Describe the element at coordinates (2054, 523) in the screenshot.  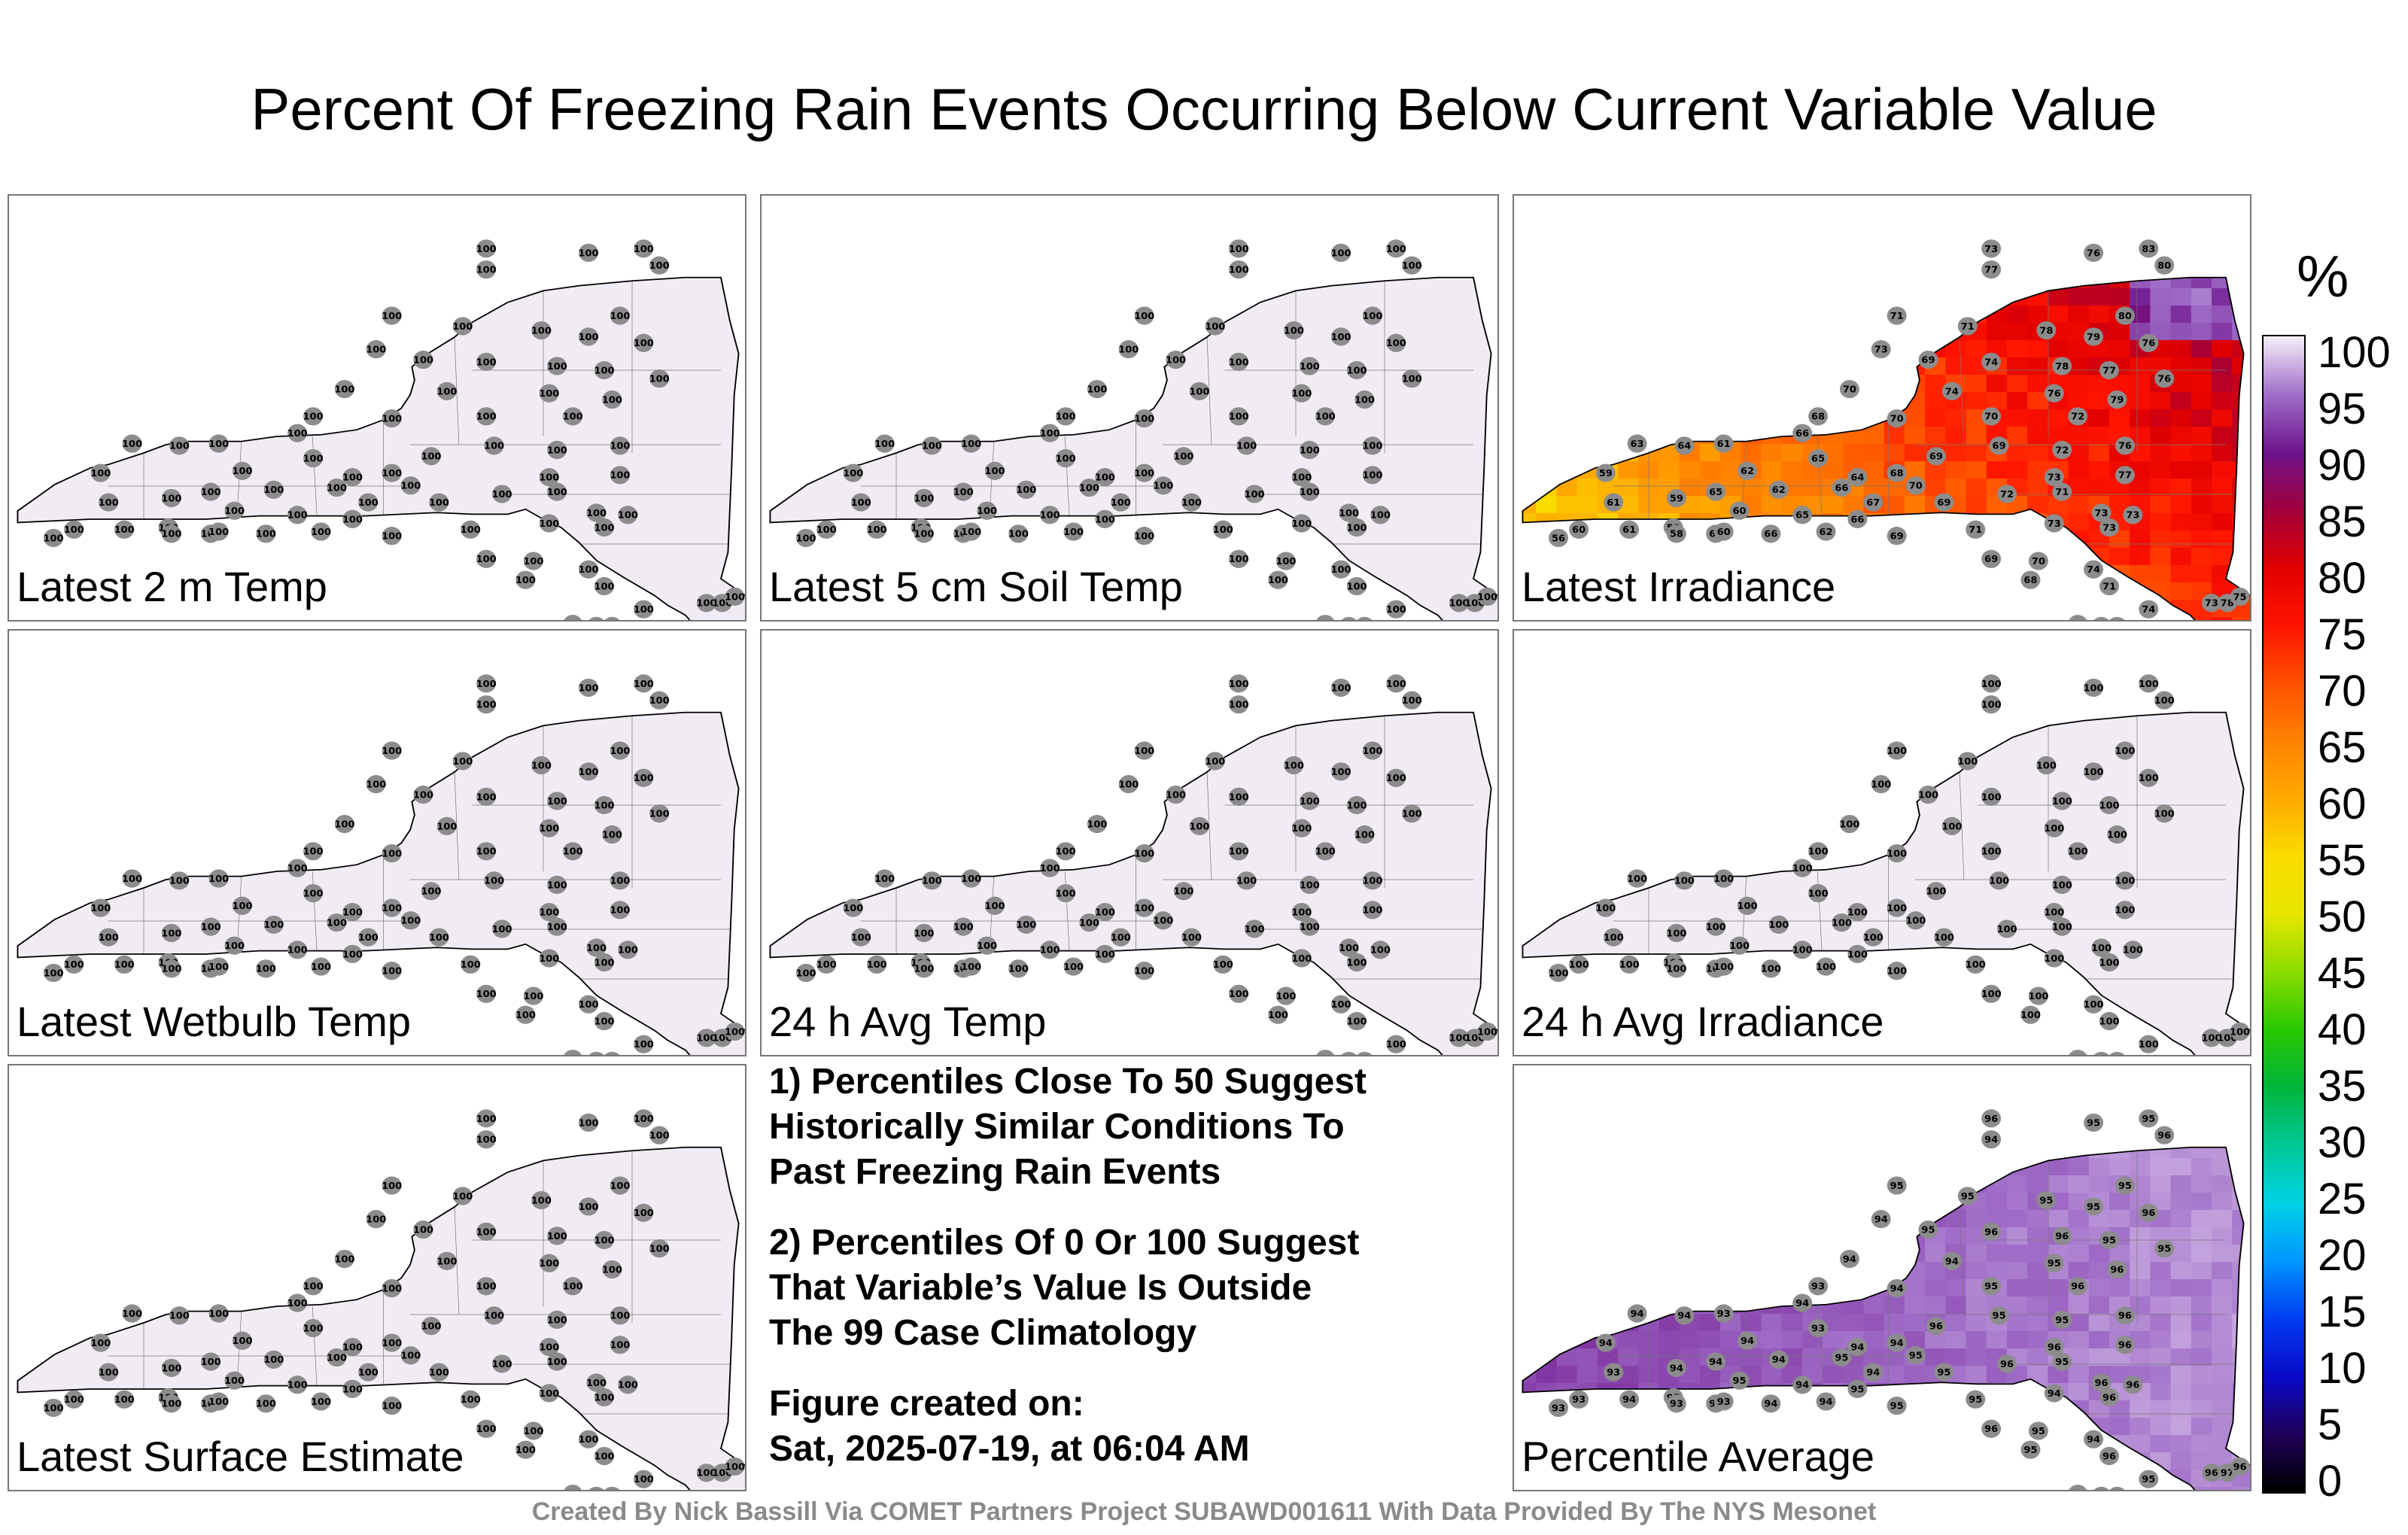
I see `station-value: 73` at that location.